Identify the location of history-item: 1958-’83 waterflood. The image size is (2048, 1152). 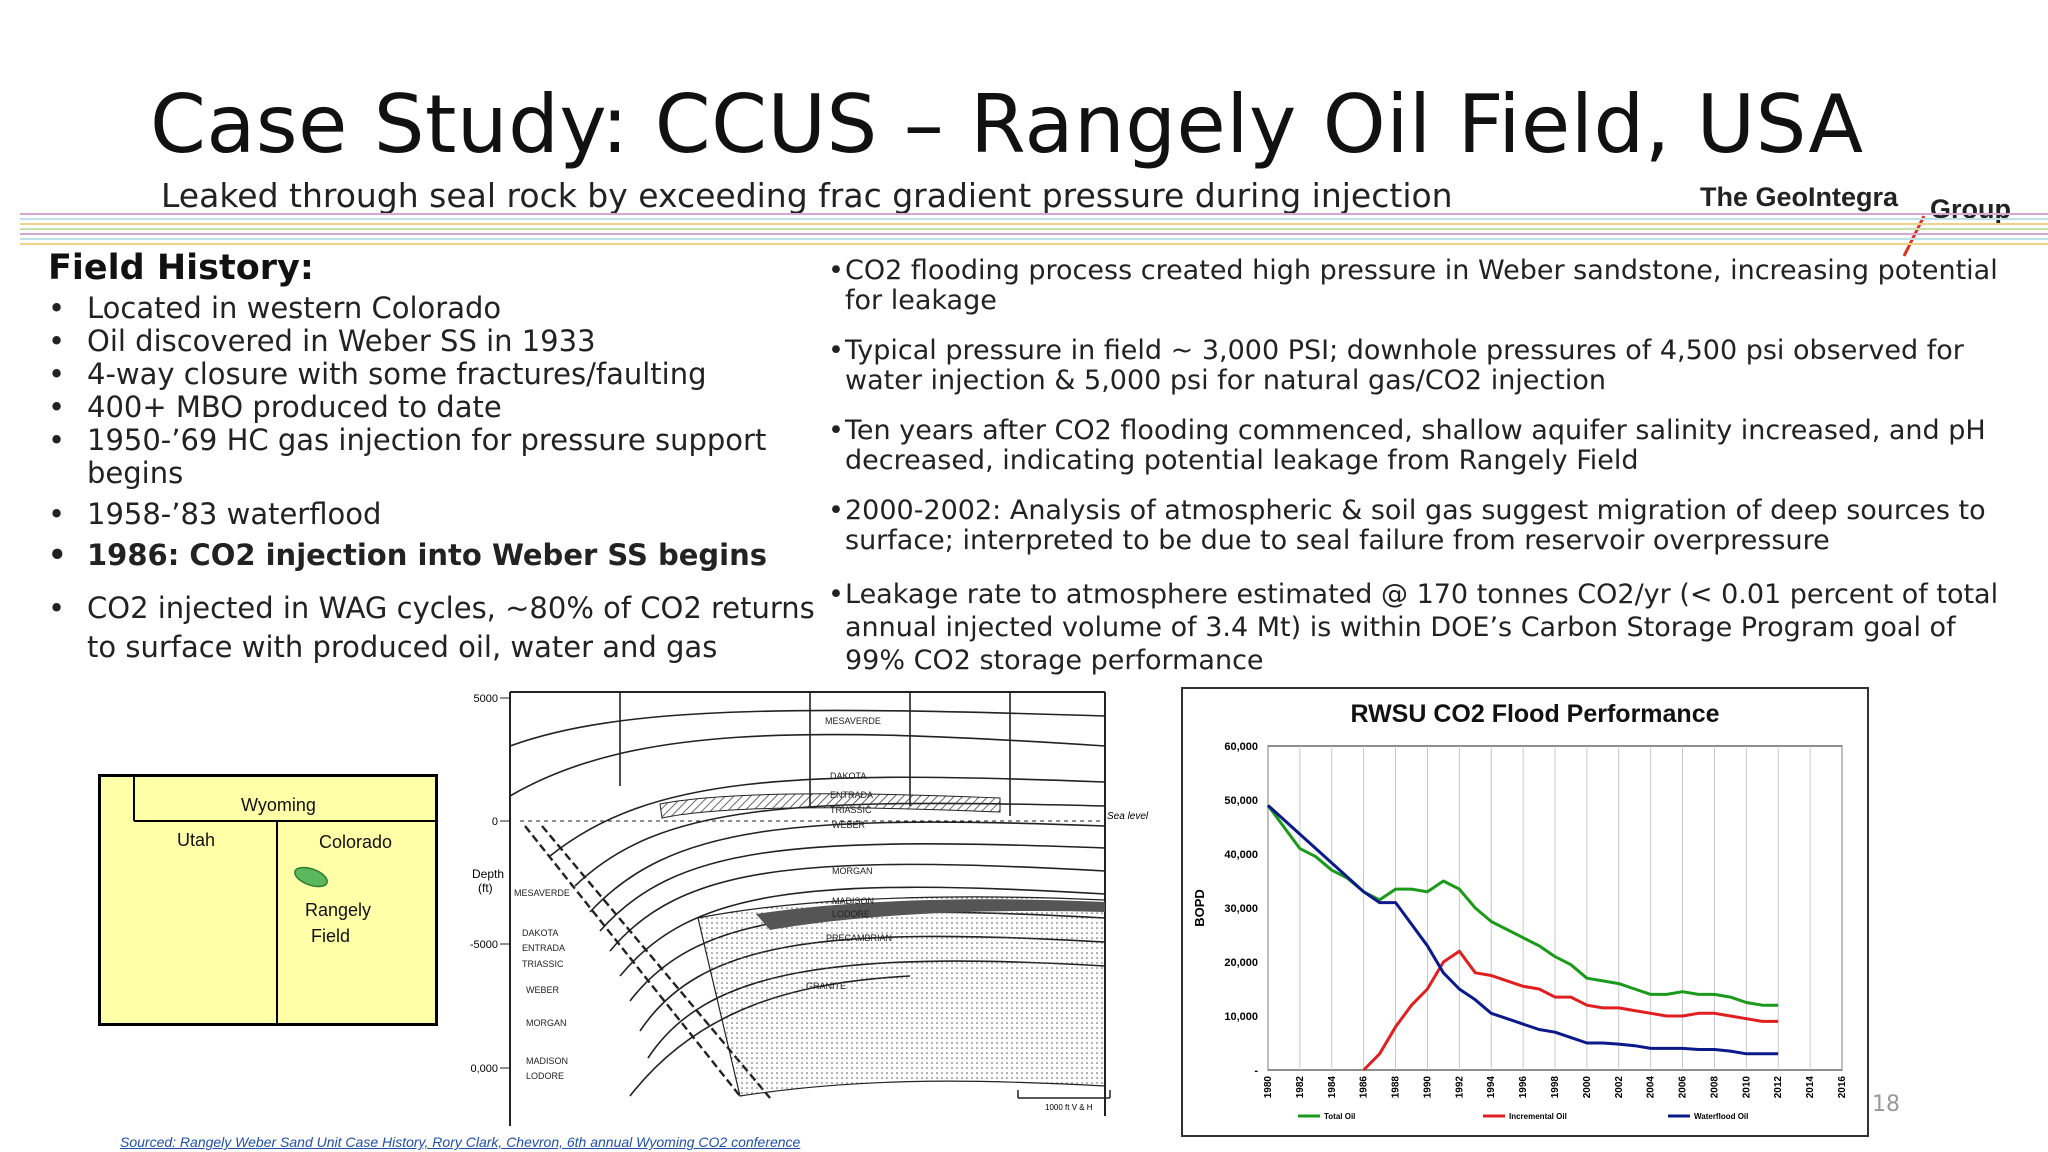
(438, 515).